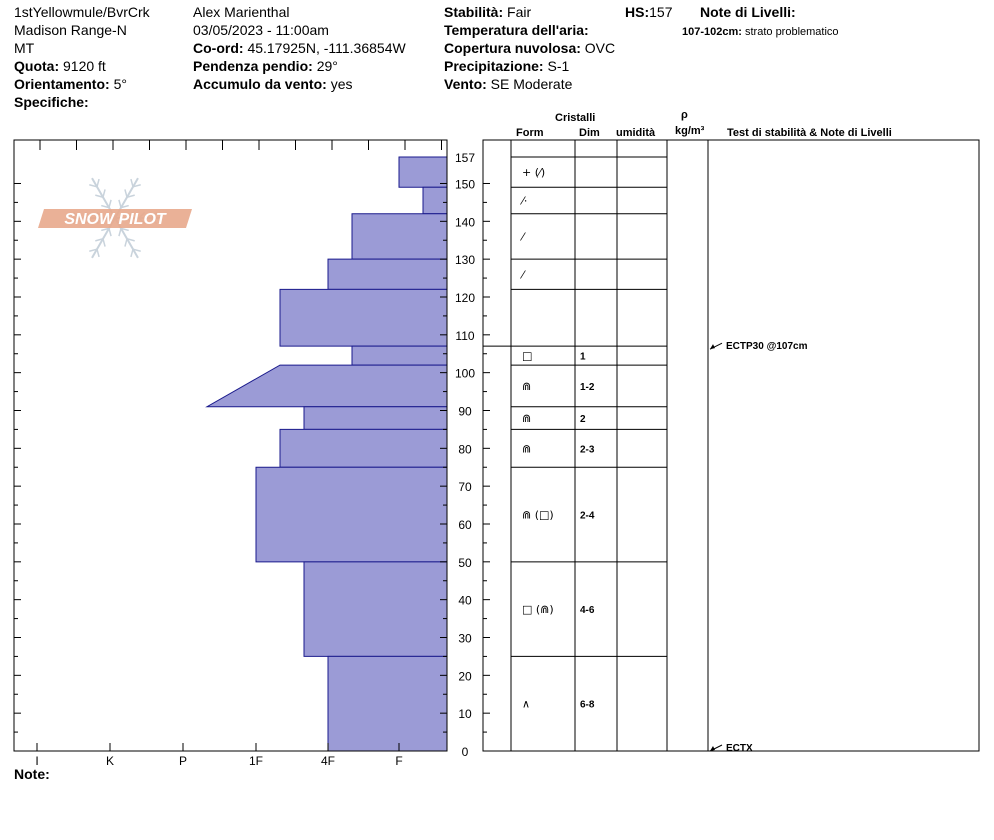 This screenshot has height=840, width=994. I want to click on coord: Co-ord: 45.17925N, -111.36854W, so click(299, 48).